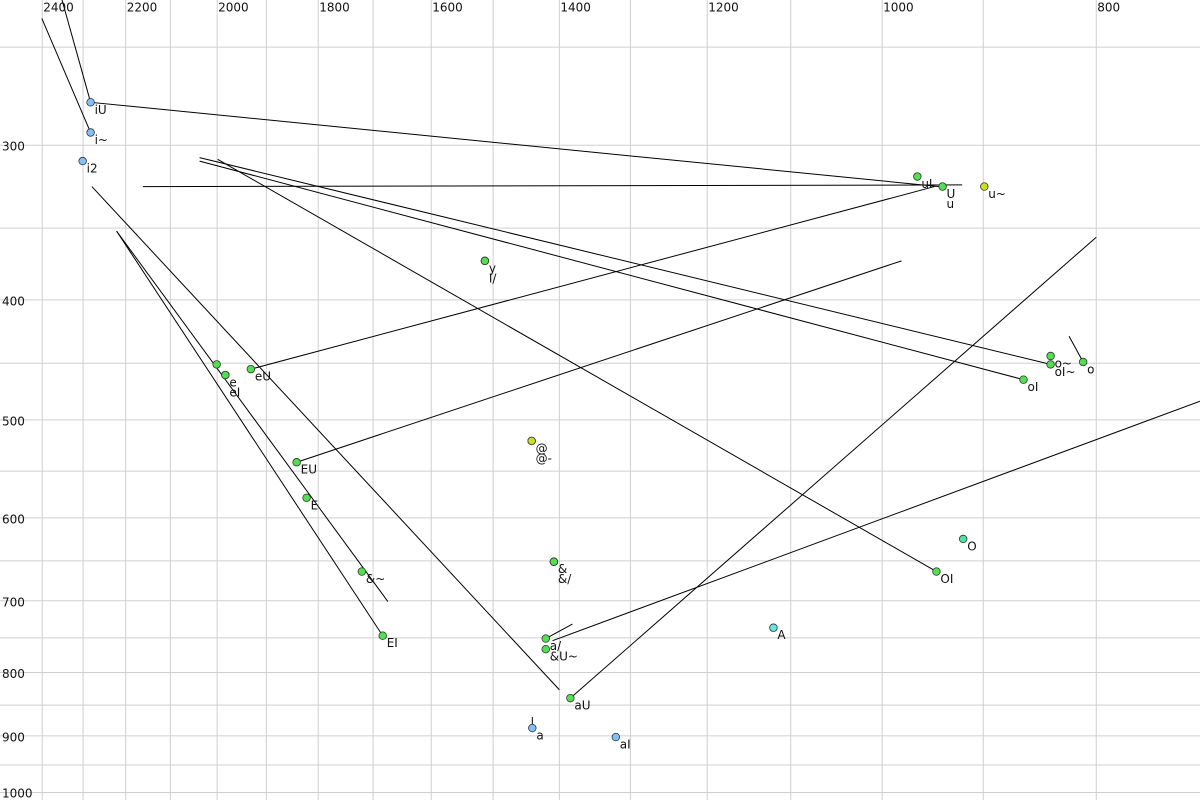 This screenshot has height=800, width=1200. Describe the element at coordinates (101, 110) in the screenshot. I see `point-label: iU` at that location.